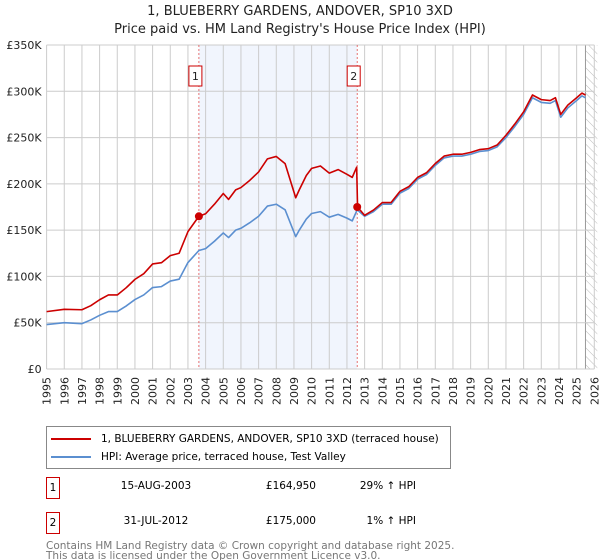 Image resolution: width=600 pixels, height=560 pixels. I want to click on x-tick-label: 2004, so click(206, 391).